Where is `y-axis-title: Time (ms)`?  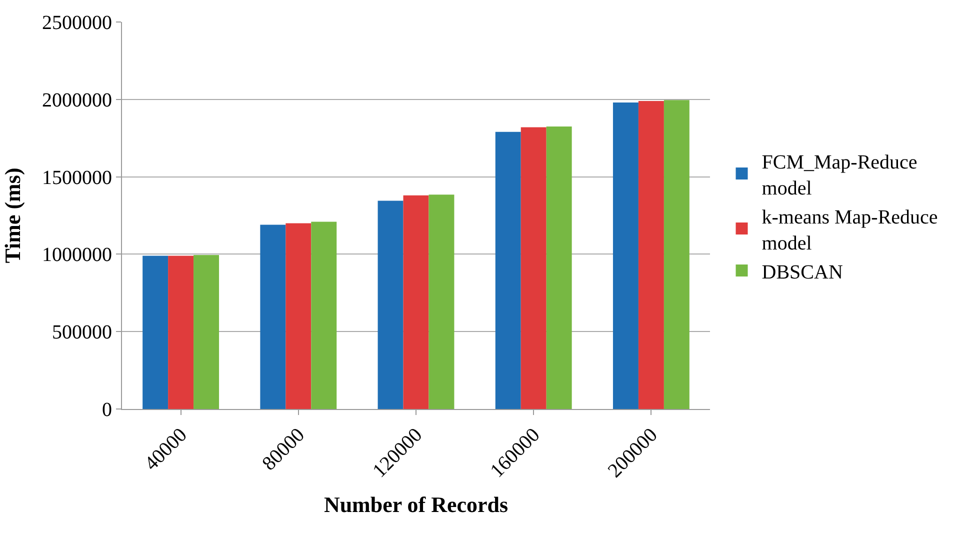
y-axis-title: Time (ms) is located at coordinates (12, 216).